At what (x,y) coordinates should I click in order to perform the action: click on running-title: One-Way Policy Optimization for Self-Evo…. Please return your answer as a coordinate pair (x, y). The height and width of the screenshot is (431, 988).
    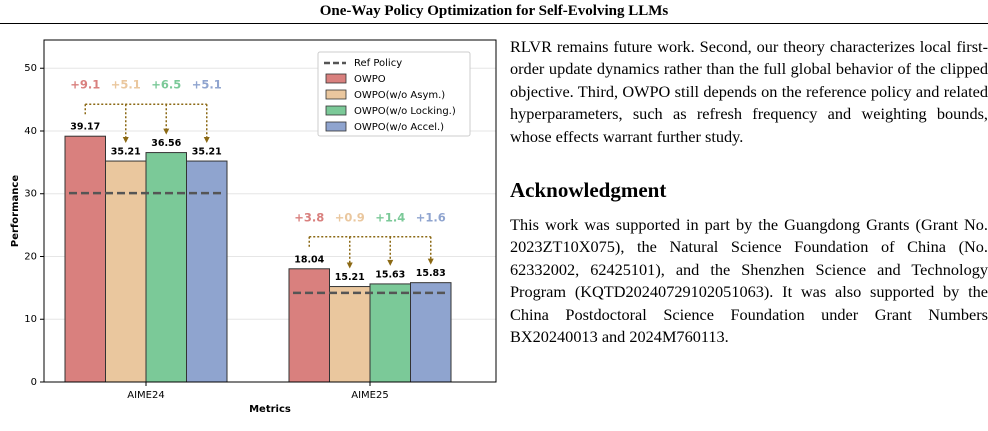
    Looking at the image, I should click on (494, 11).